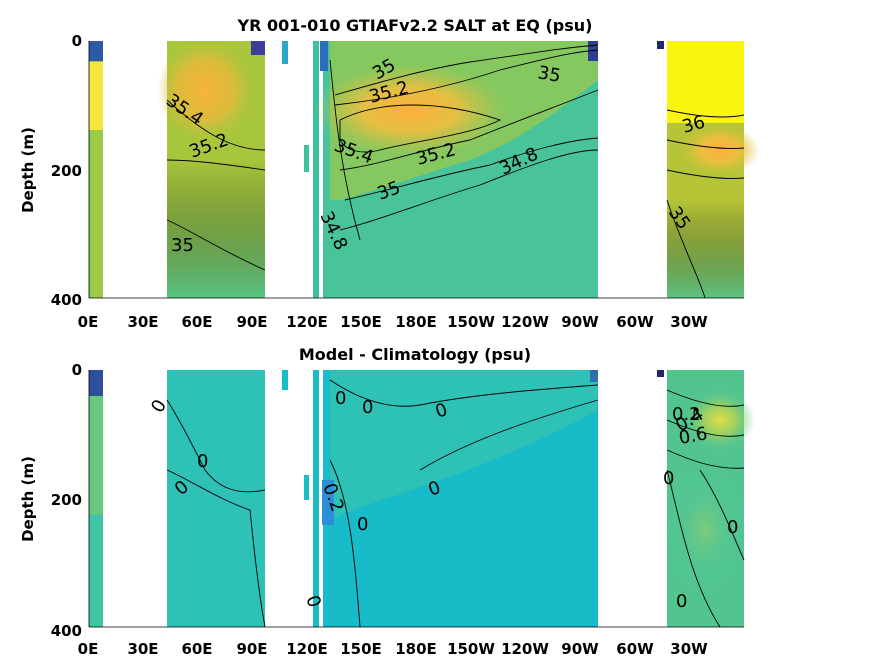 This screenshot has height=656, width=875. What do you see at coordinates (307, 648) in the screenshot?
I see `diff-xtick-4: 120E` at bounding box center [307, 648].